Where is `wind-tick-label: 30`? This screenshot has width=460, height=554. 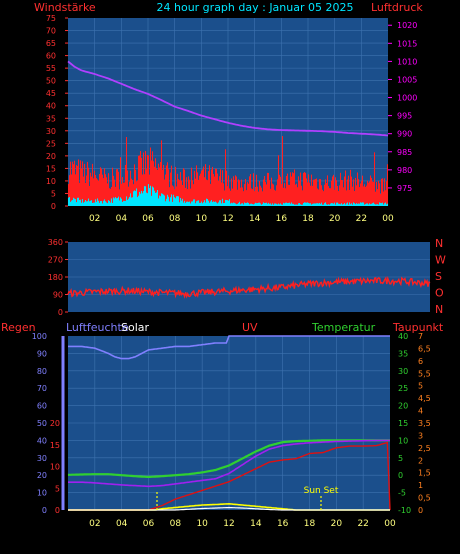 wind-tick-label: 30 is located at coordinates (51, 131).